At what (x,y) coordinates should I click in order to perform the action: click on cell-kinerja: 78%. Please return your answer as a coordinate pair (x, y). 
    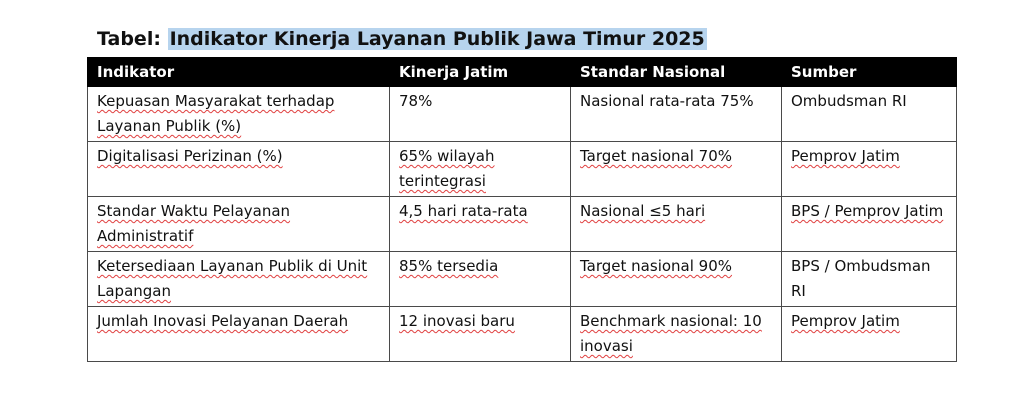
    Looking at the image, I should click on (480, 114).